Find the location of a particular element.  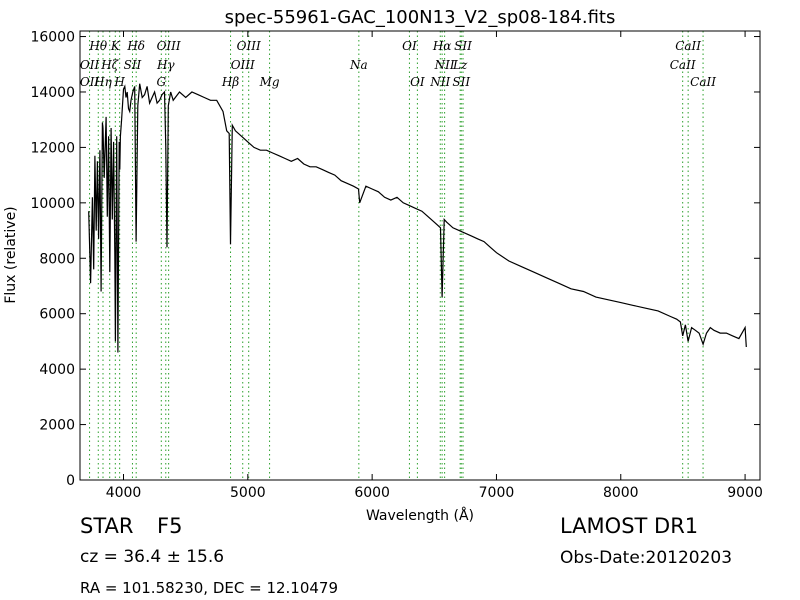

line-label-lines_top-2: Hδ is located at coordinates (135, 46).